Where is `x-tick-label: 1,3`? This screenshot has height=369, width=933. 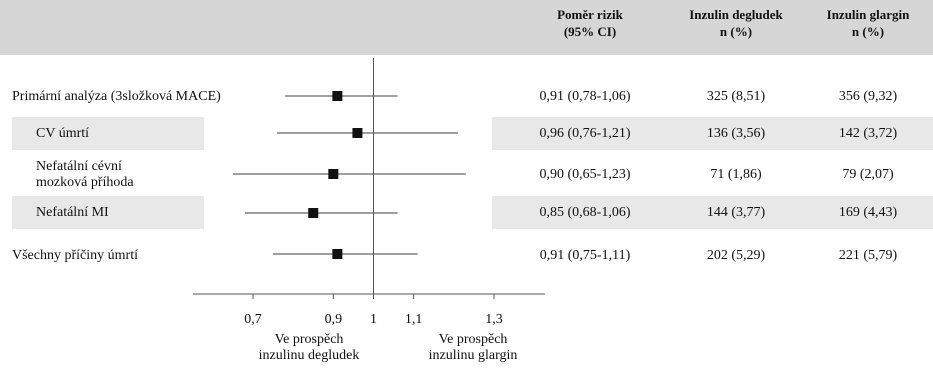 x-tick-label: 1,3 is located at coordinates (494, 319).